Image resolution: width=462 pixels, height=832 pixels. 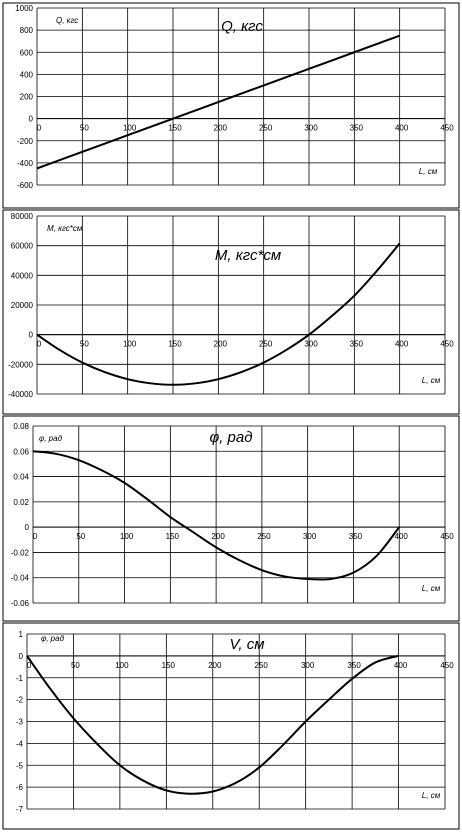 I want to click on y-tick-label: -4, so click(x=20, y=743).